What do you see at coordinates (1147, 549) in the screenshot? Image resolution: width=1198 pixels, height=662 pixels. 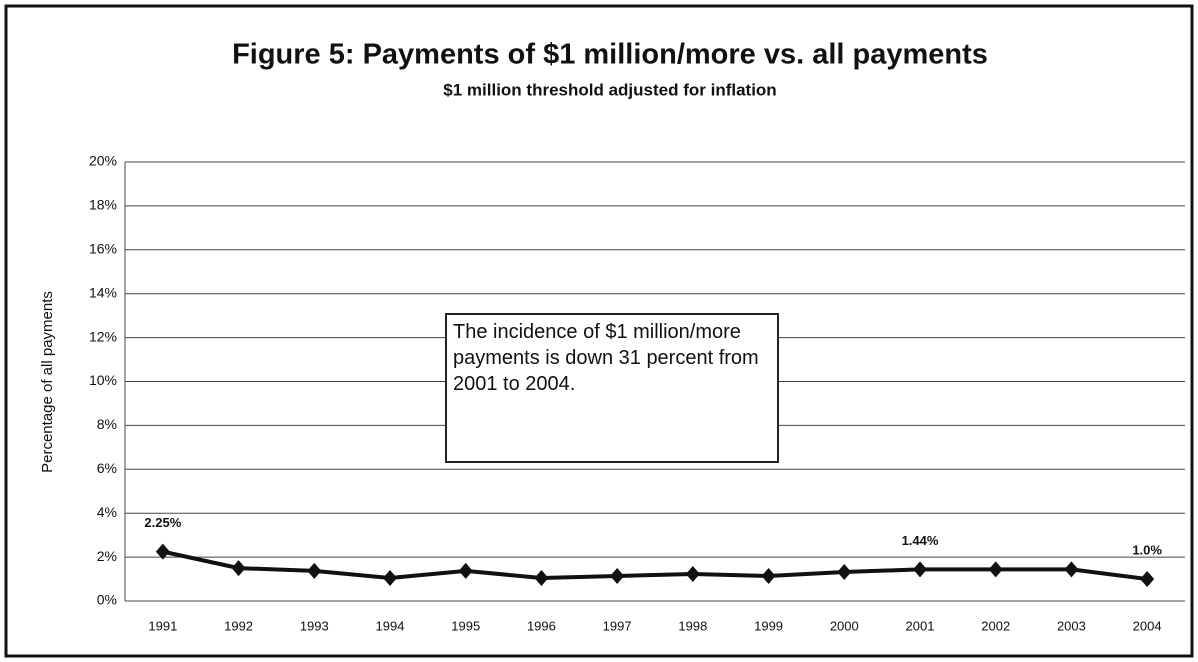 I see `data-label: 1.0%` at bounding box center [1147, 549].